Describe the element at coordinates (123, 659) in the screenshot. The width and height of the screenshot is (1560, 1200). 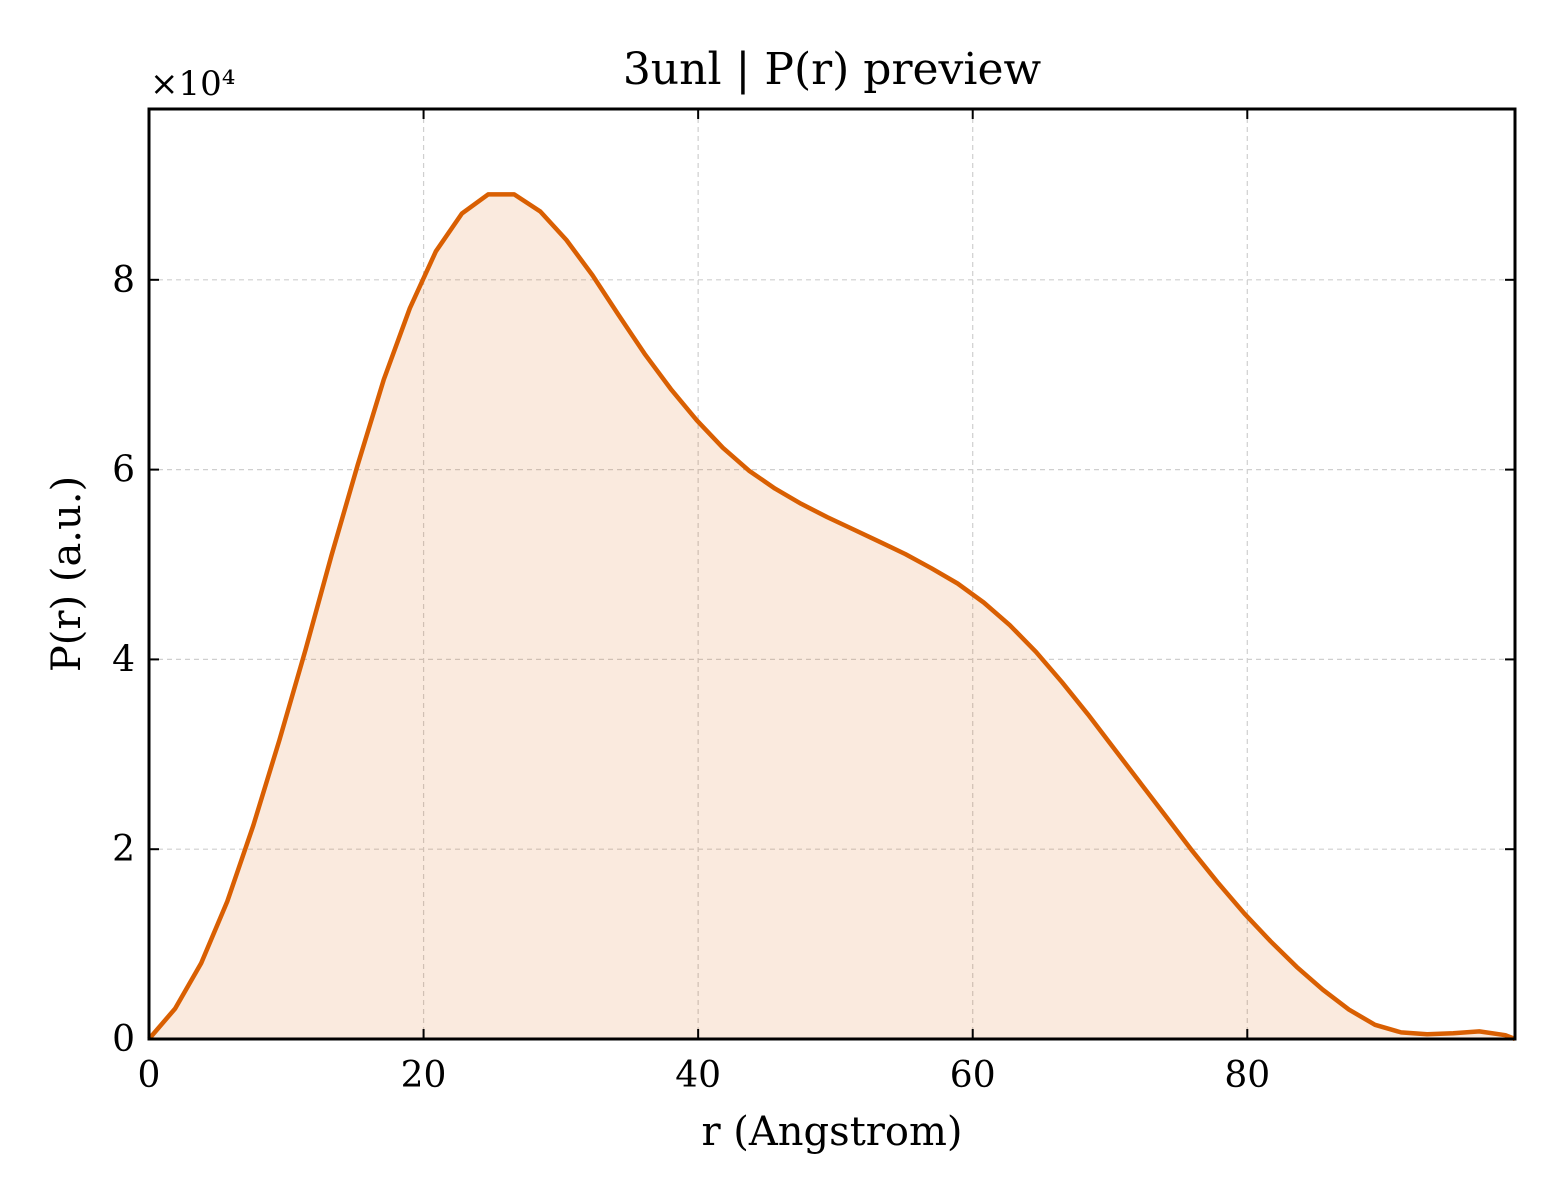
I see `y-tick-label: 4` at that location.